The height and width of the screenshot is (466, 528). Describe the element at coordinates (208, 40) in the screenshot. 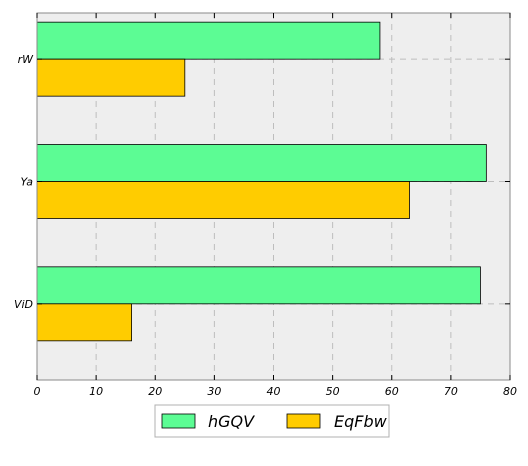

I see `bar-hgqv-rw` at that location.